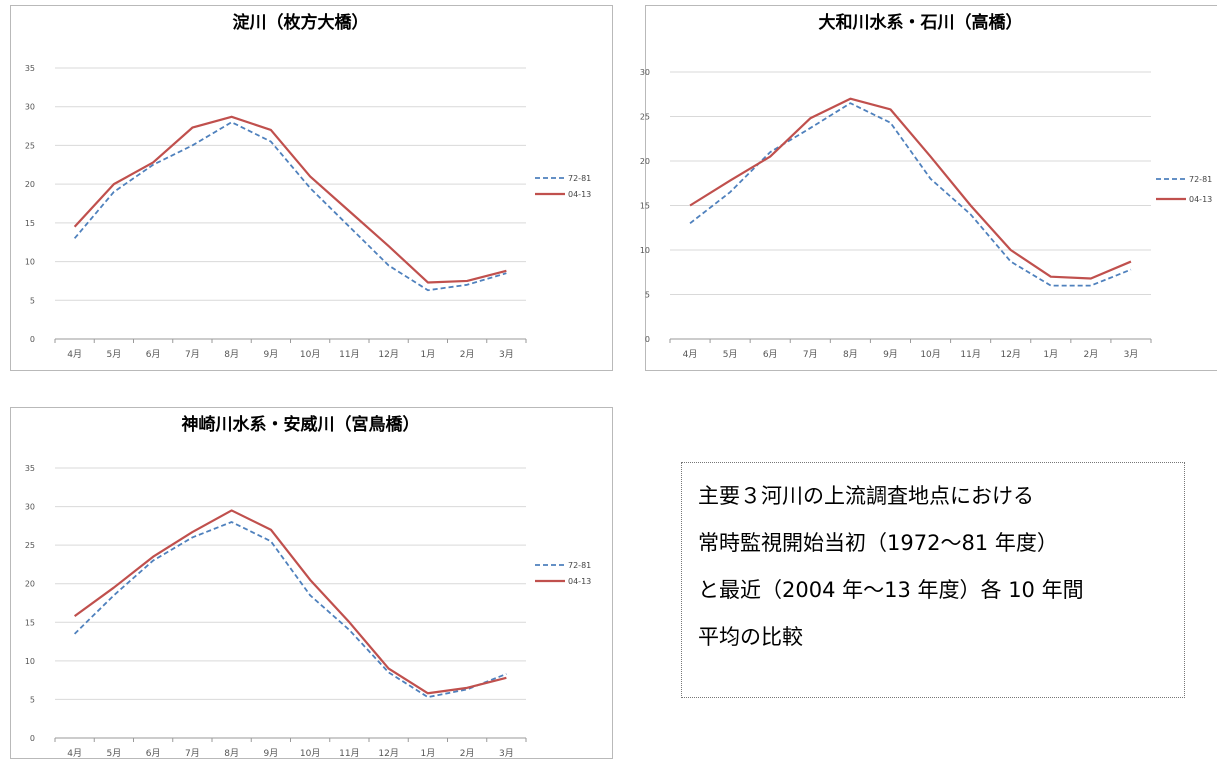  I want to click on note-line-3: と最近（2004 年～13 年度）各 10 年間, so click(891, 590).